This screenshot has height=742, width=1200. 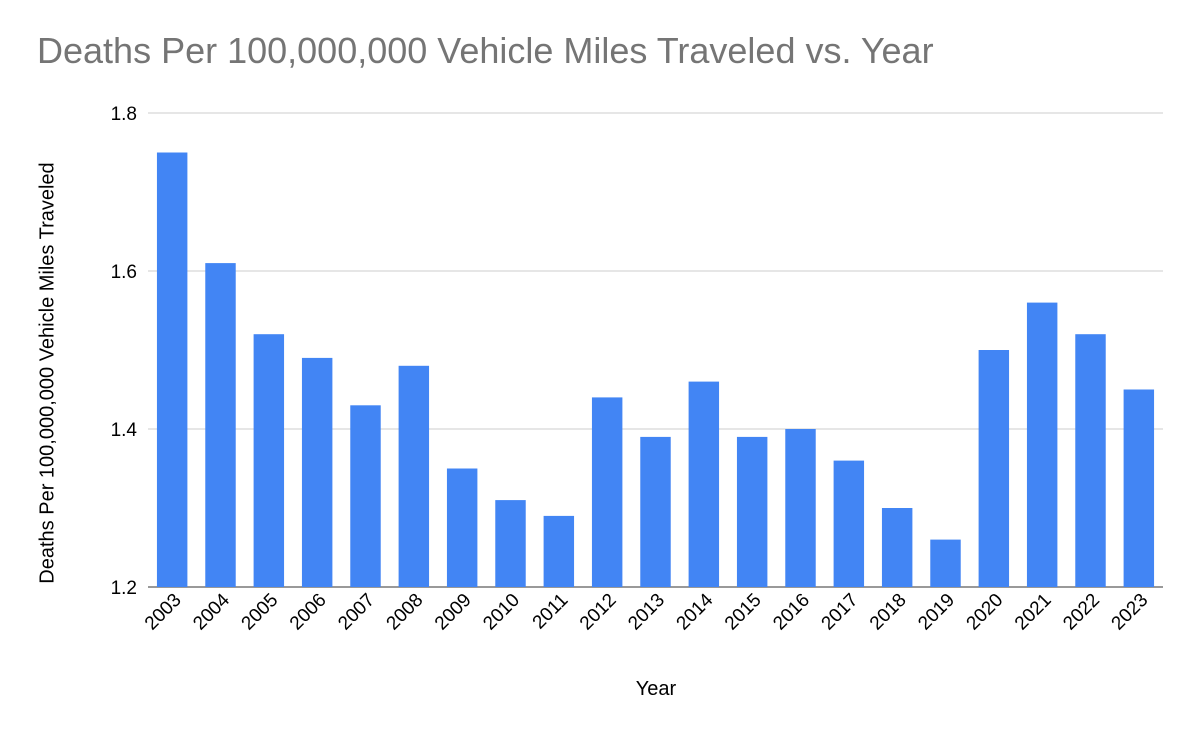 I want to click on bar-2022, so click(x=1090, y=460).